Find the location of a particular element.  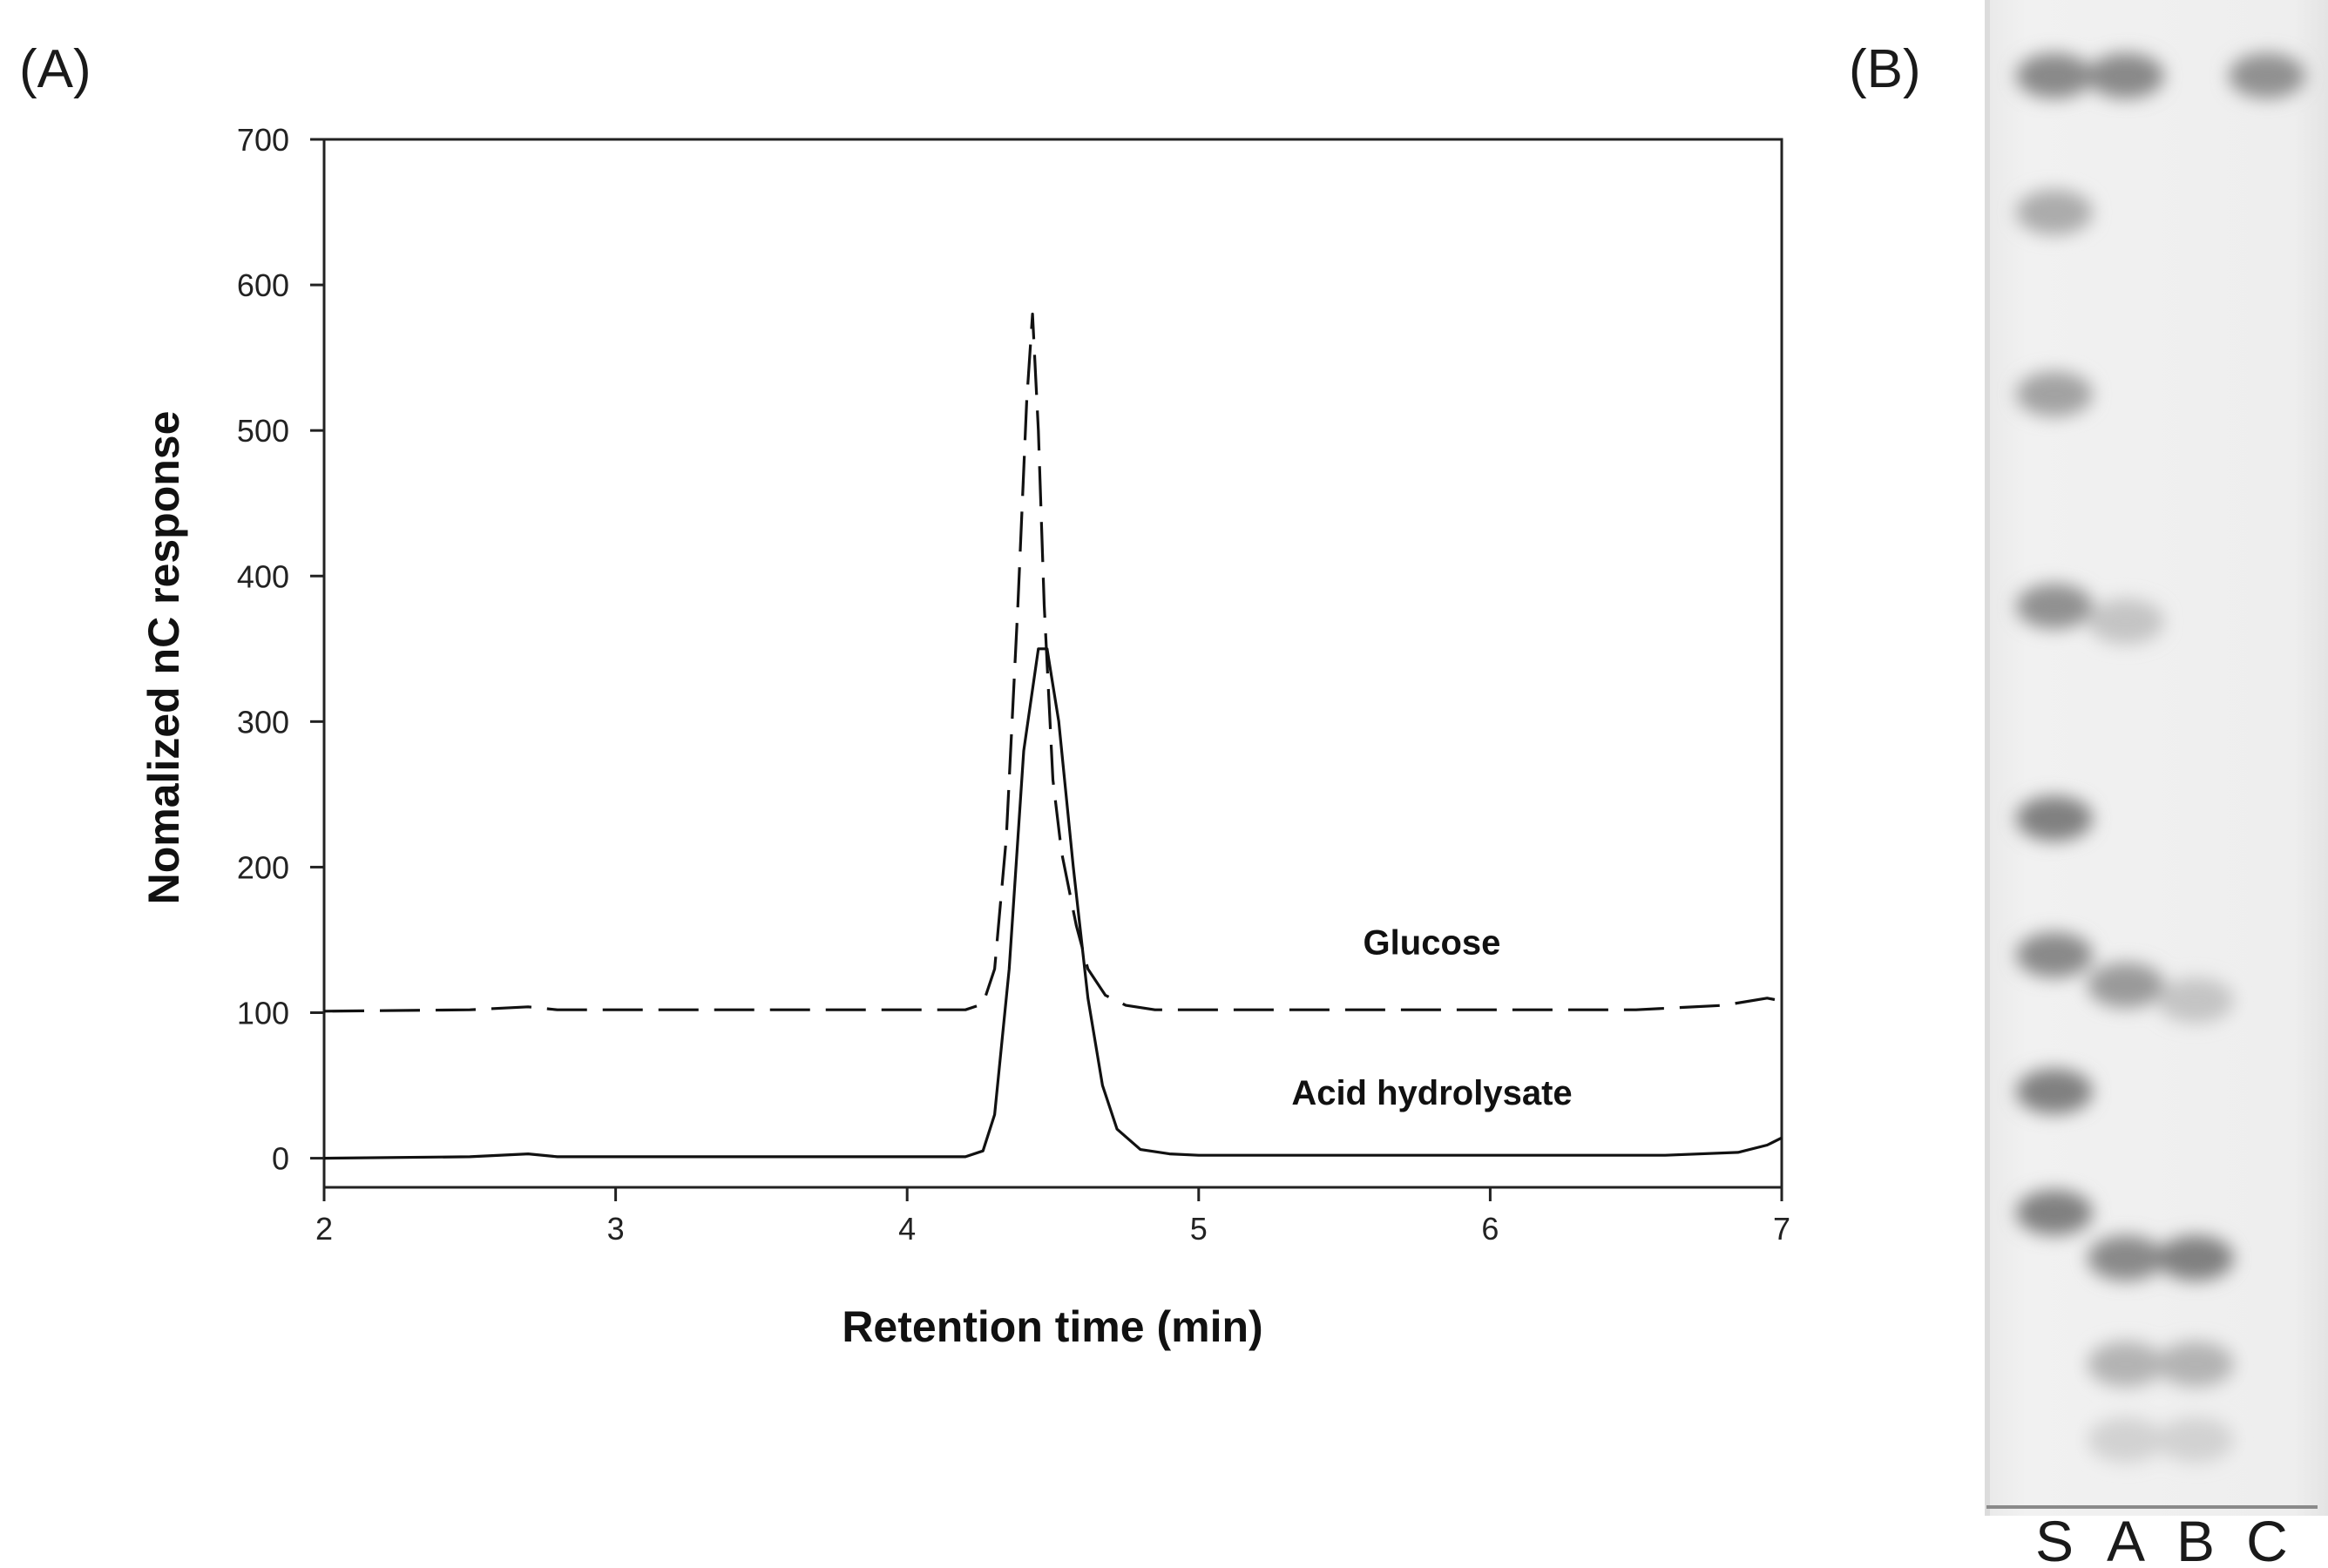

y-tick-label: 600 is located at coordinates (263, 285).